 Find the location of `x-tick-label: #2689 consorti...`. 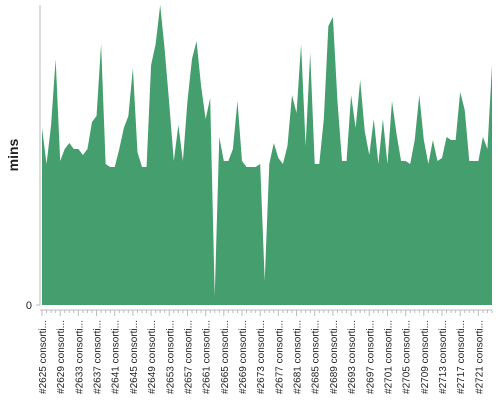

x-tick-label: #2689 consorti... is located at coordinates (334, 357).